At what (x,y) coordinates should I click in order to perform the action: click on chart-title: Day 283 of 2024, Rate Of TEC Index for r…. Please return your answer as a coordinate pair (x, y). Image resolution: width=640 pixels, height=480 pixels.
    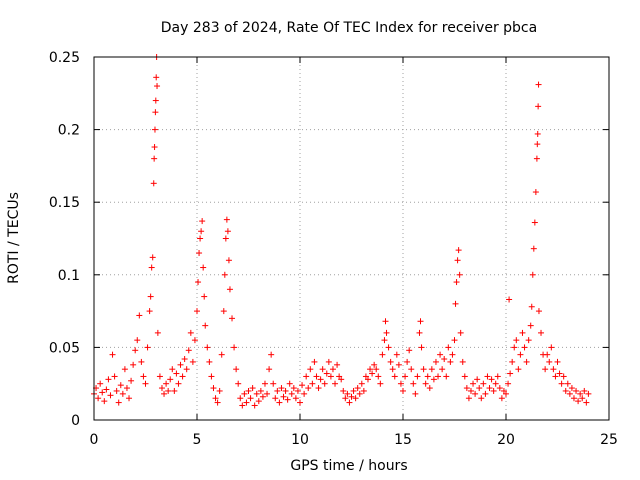
    Looking at the image, I should click on (349, 28).